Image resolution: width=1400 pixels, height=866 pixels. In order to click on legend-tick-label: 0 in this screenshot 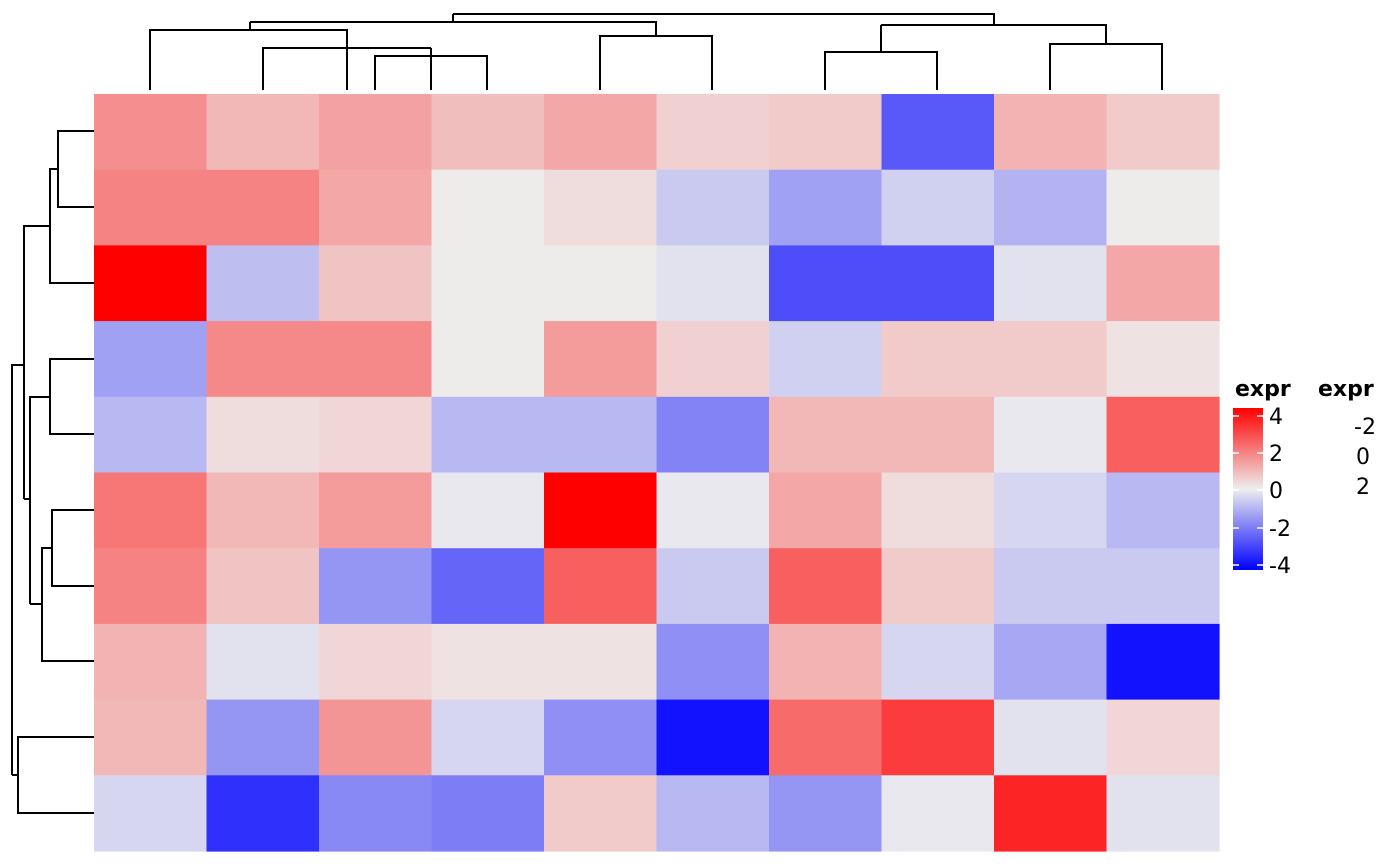, I will do `click(1276, 491)`.